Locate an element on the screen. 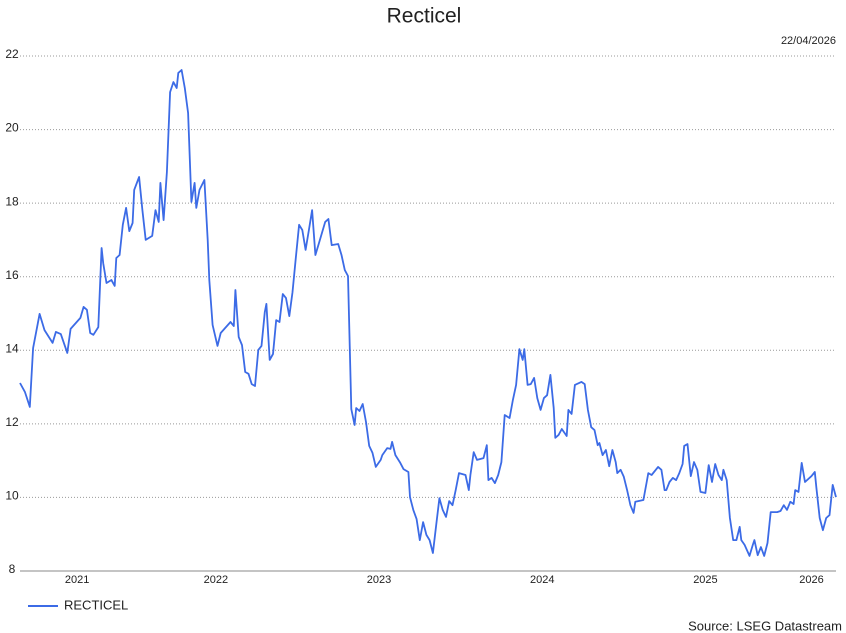  y-tick-label: 14 is located at coordinates (12, 348).